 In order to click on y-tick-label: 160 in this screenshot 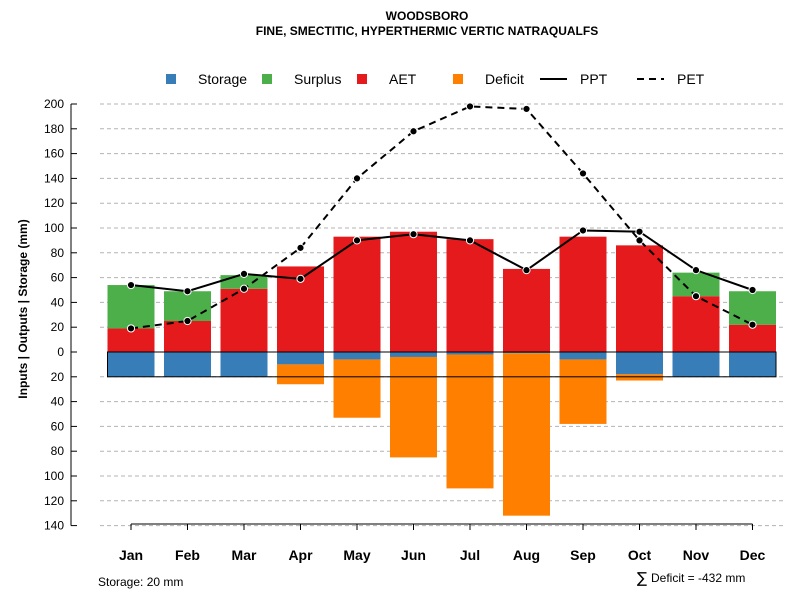, I will do `click(54, 154)`.